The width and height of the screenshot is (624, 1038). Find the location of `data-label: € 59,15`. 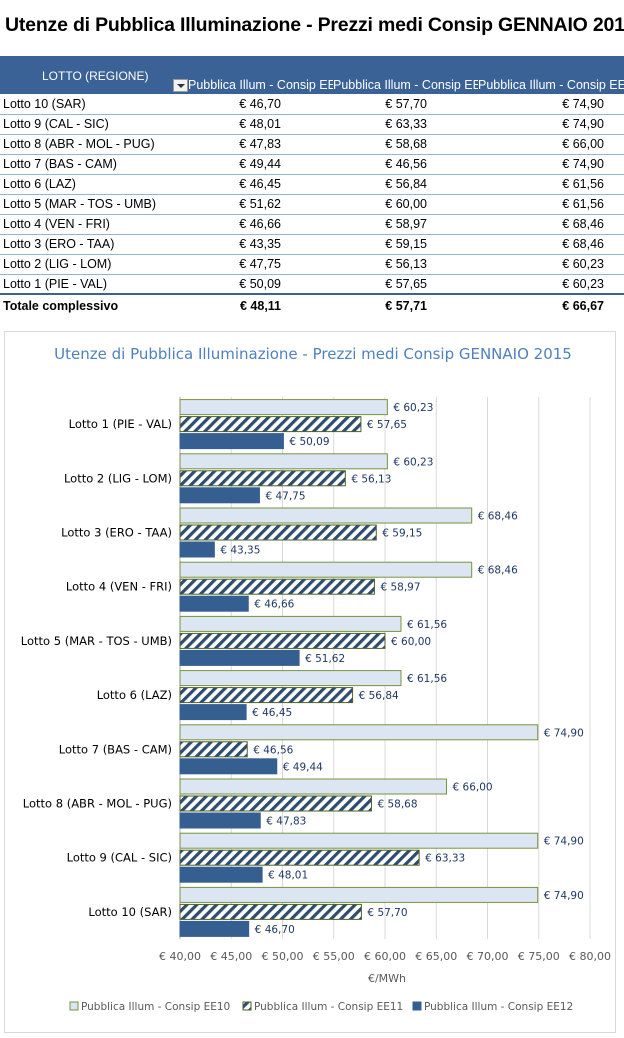

data-label: € 59,15 is located at coordinates (402, 534).